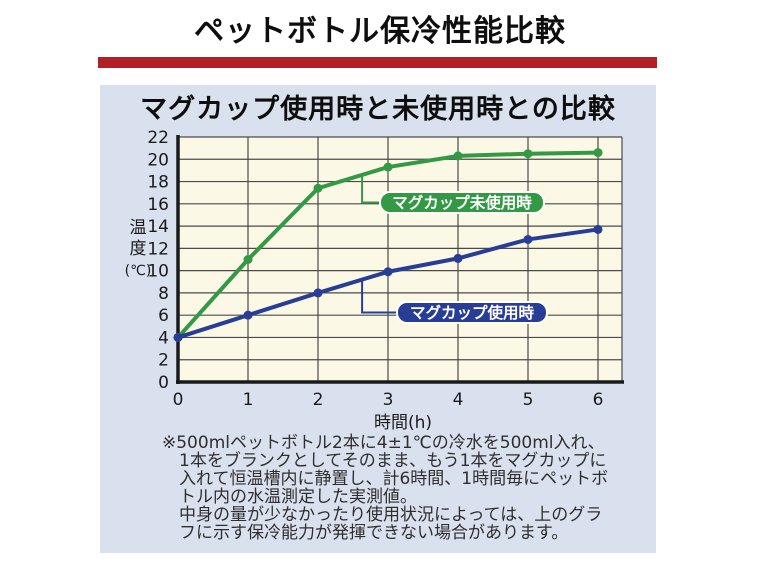 Image resolution: width=760 pixels, height=570 pixels. I want to click on chart-text: 12, so click(158, 249).